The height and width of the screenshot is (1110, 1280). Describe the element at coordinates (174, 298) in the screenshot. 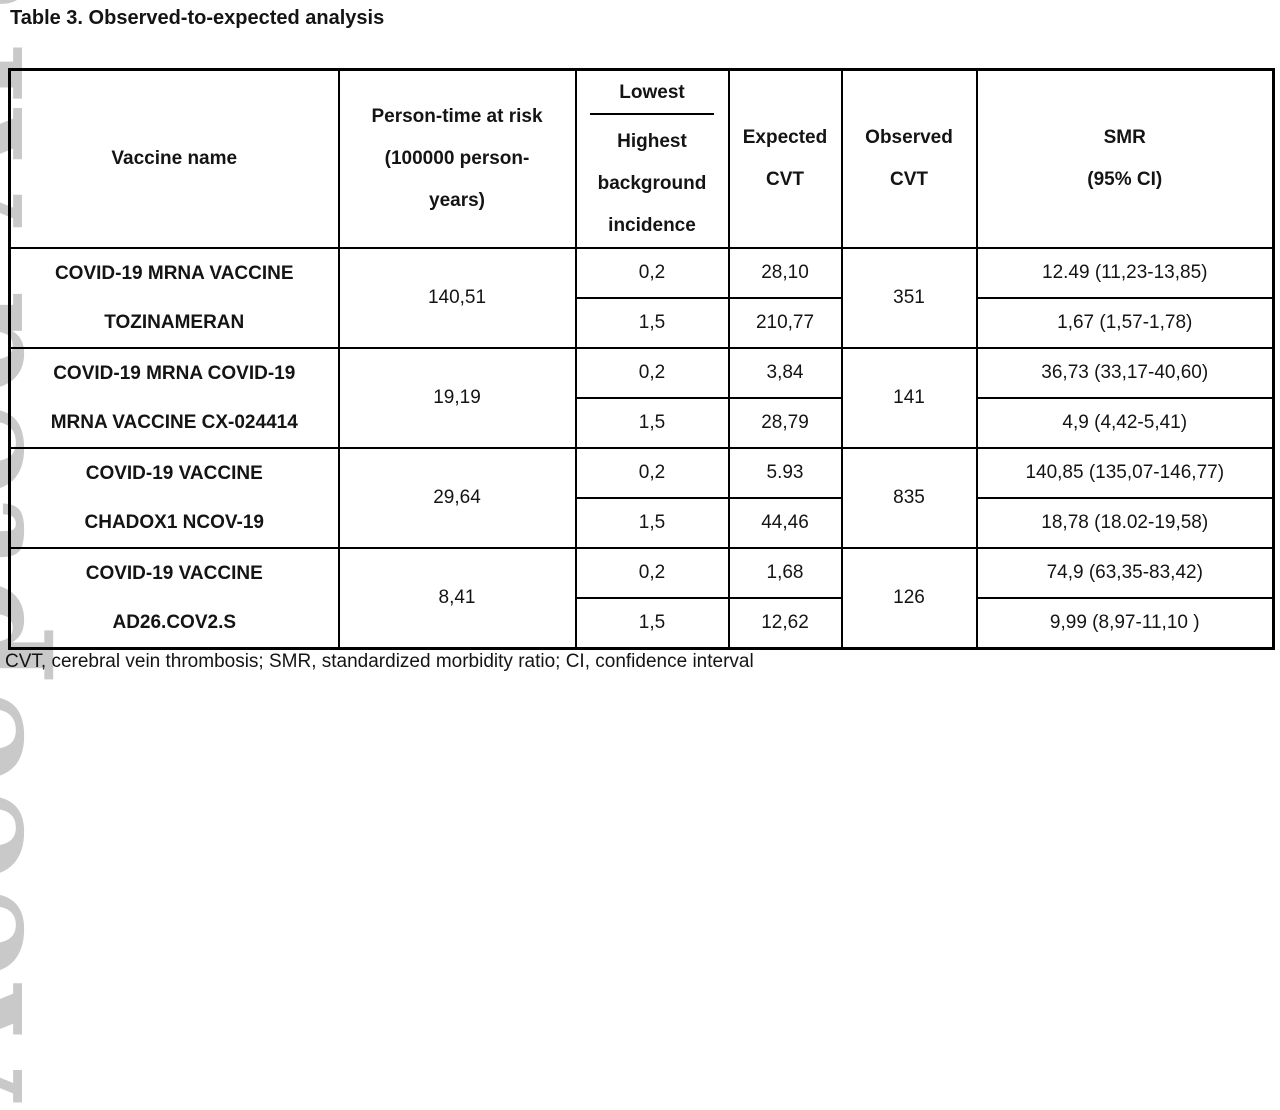

I see `vaccine-name-cell: COVID-19 MRNA VACCINE TOZINAMERAN` at that location.